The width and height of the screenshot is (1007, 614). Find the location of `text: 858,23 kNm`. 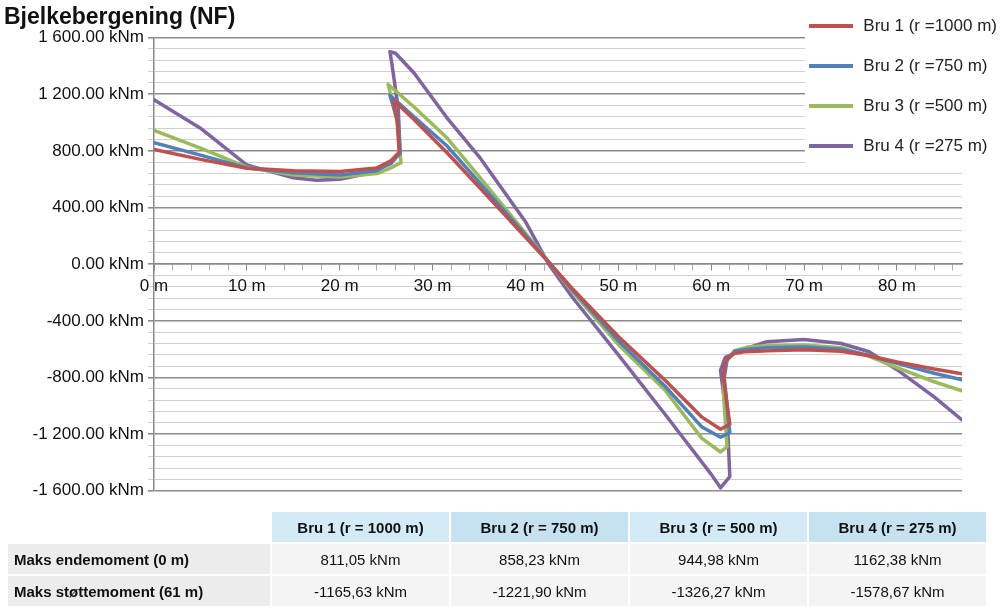

text: 858,23 kNm is located at coordinates (539, 559).